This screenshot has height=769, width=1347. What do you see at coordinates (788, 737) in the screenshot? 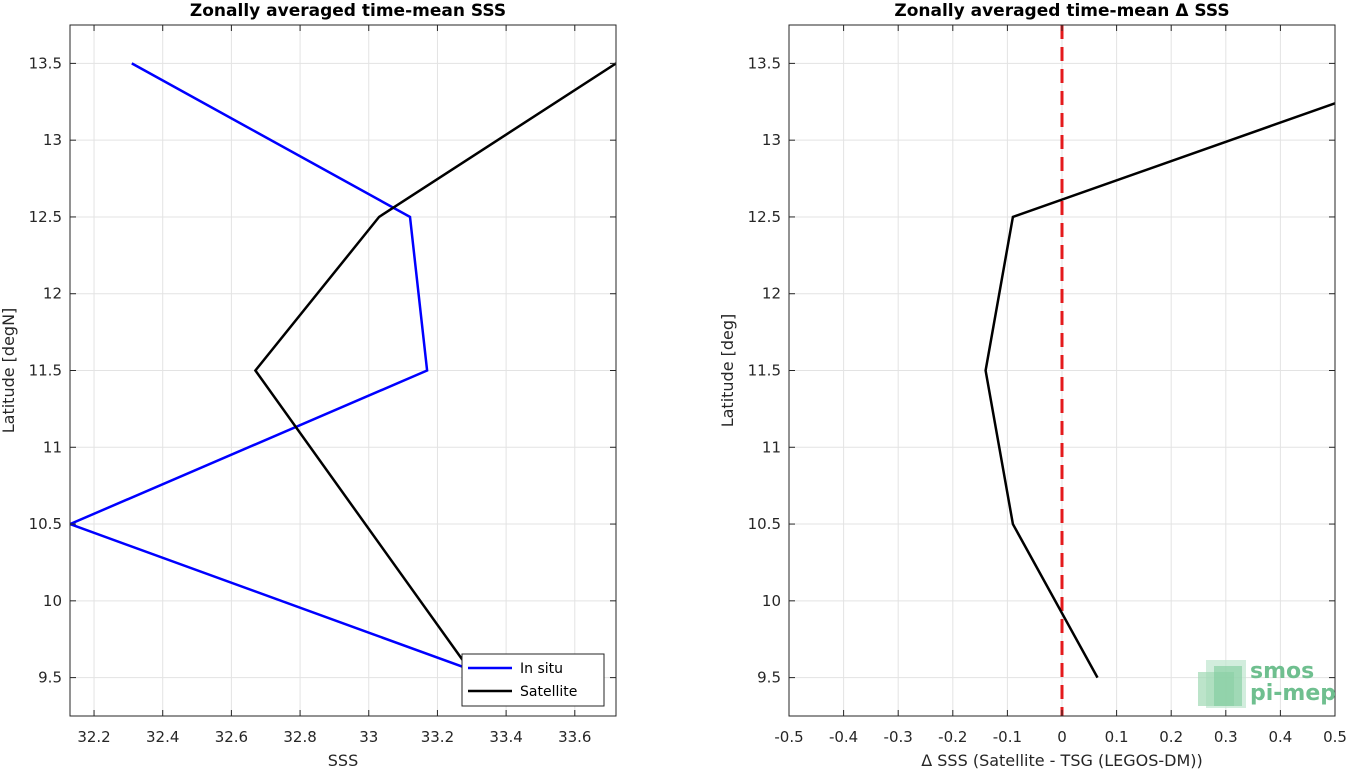
I see `x-tick-label: -0.5` at bounding box center [788, 737].